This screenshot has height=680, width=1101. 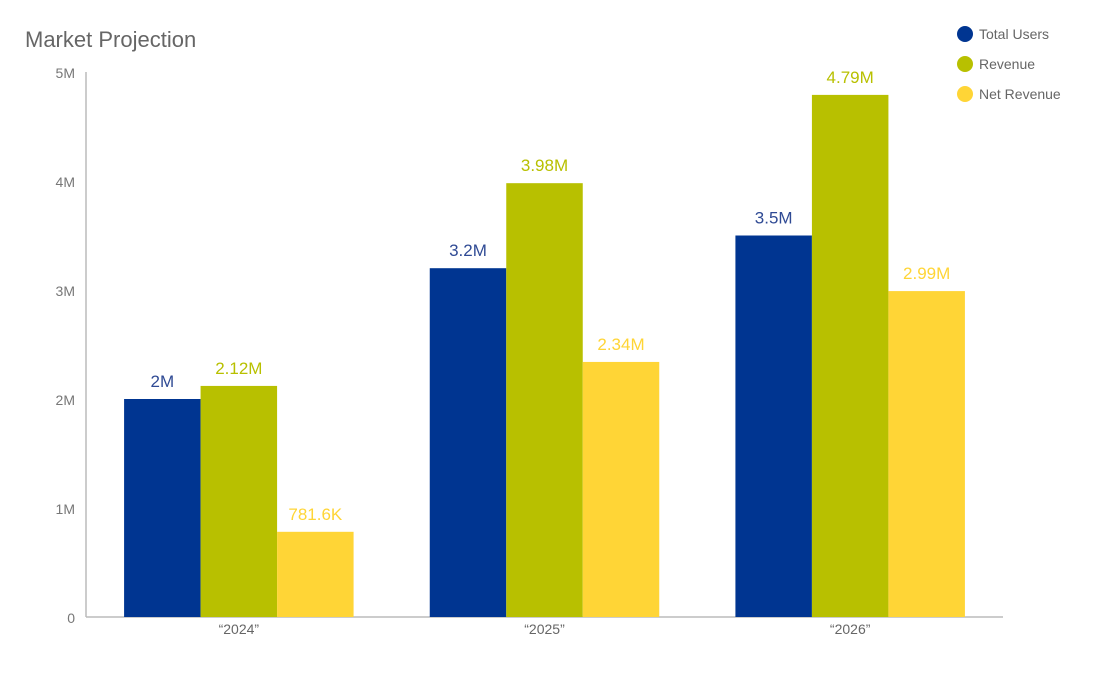 I want to click on legend-label: Revenue, so click(x=1007, y=64).